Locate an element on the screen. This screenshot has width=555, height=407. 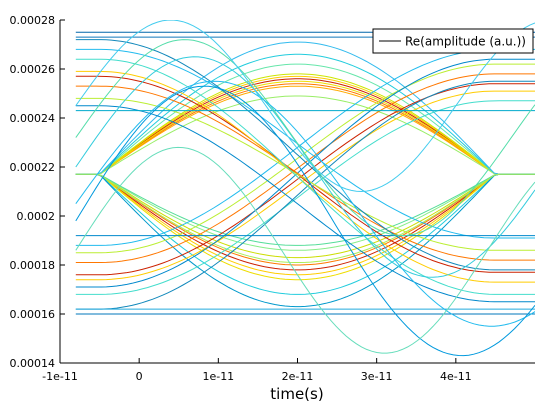
y-tick-label: 0.00028 is located at coordinates (33, 20).